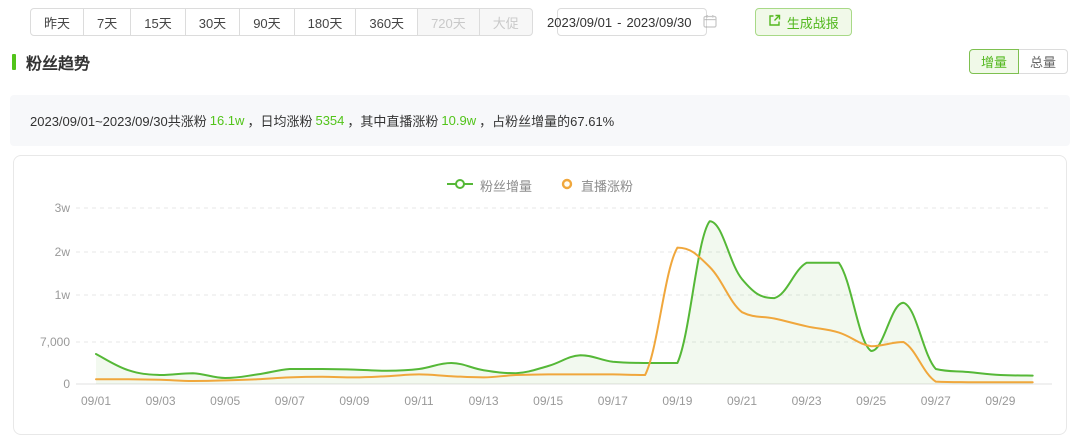 This screenshot has height=435, width=1080. Describe the element at coordinates (580, 22) in the screenshot. I see `date-start: 2023/09/01` at that location.